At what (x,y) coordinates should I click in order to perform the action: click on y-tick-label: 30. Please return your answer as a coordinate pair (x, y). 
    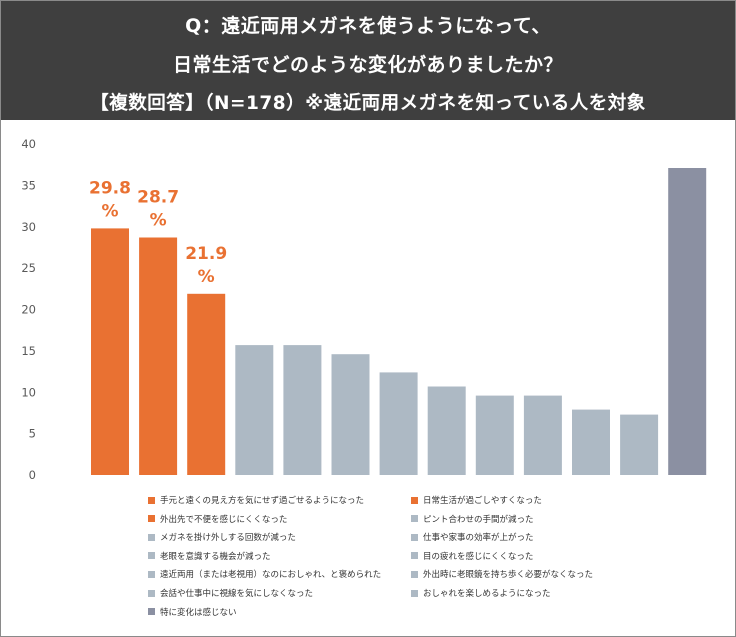
    Looking at the image, I should click on (28, 227).